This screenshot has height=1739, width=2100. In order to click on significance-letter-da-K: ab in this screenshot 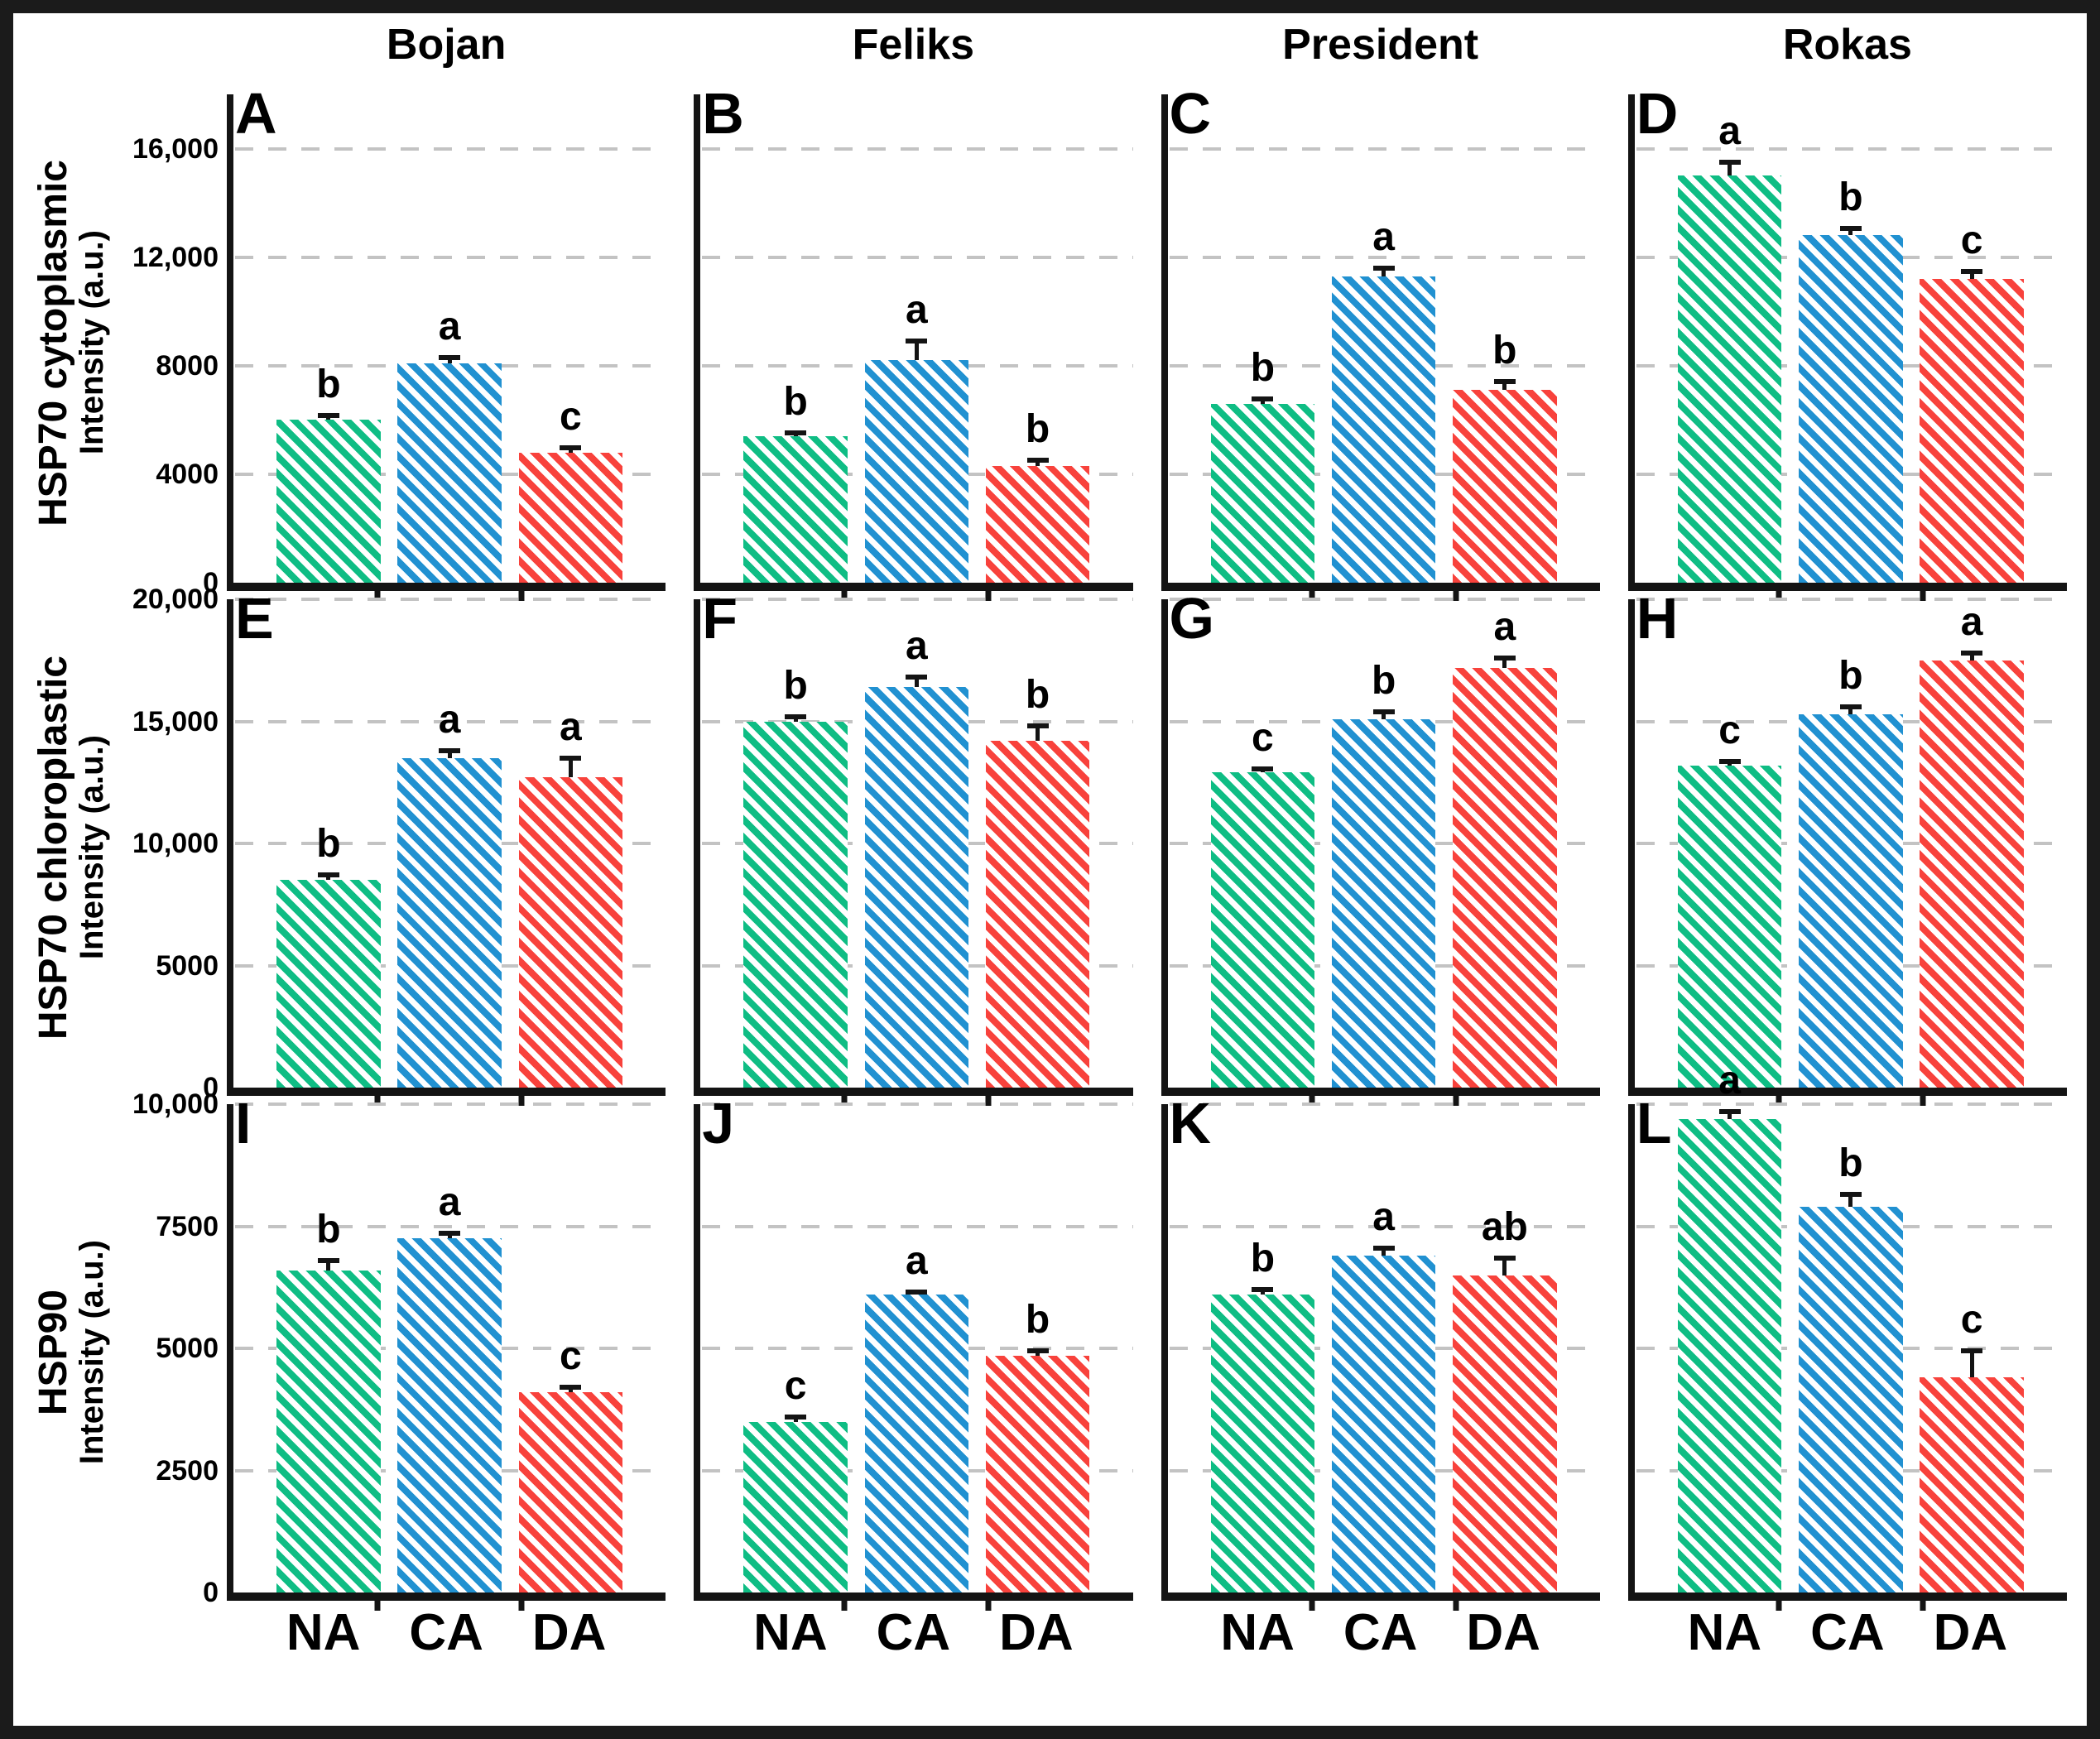, I will do `click(1504, 1226)`.